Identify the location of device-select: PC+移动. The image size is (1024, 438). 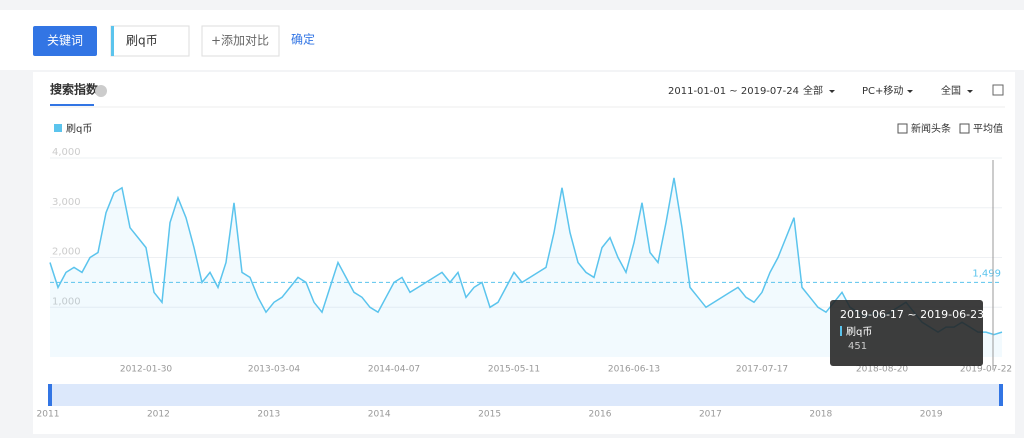
(882, 90).